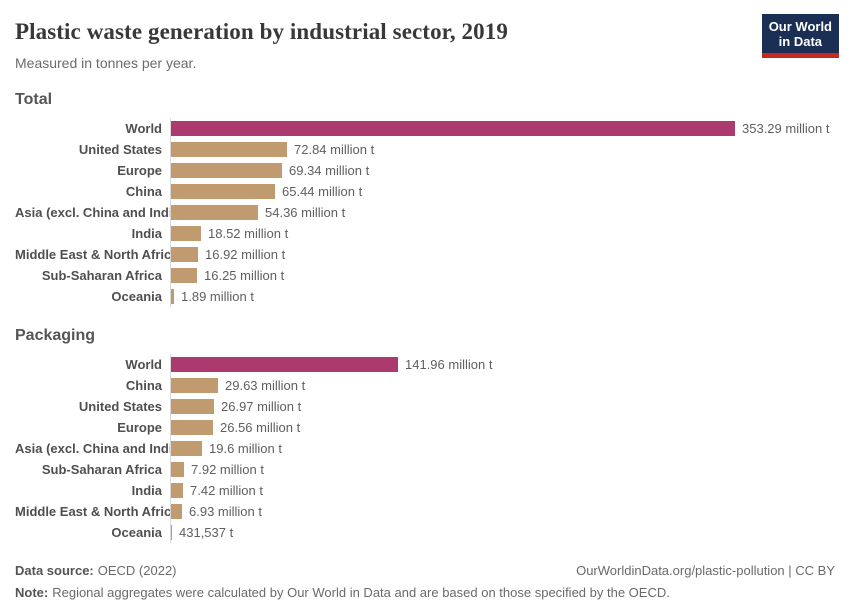 This screenshot has width=850, height=601. I want to click on bar-value-label: 7.92 million t, so click(227, 469).